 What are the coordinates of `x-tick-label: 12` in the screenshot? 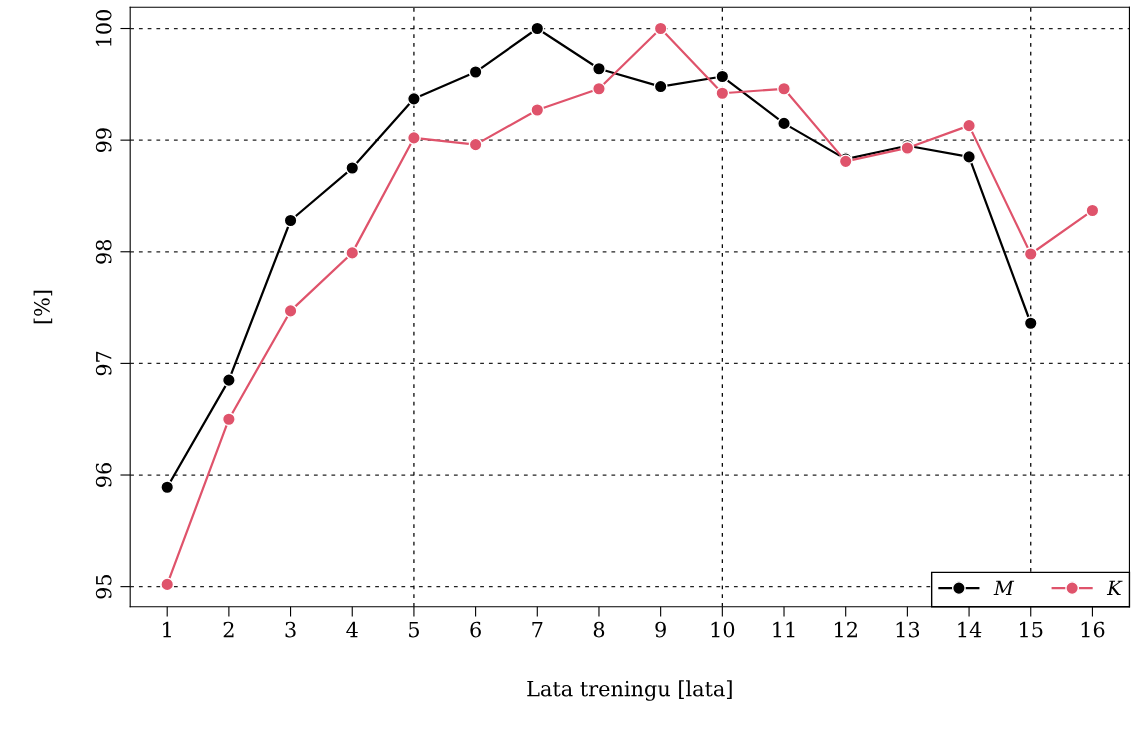 It's located at (845, 629).